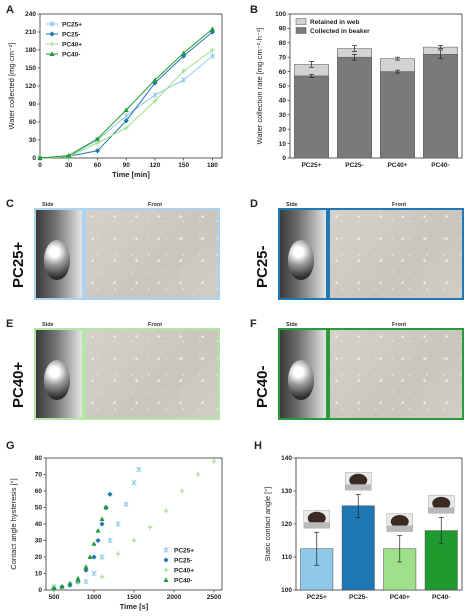 The width and height of the screenshot is (468, 616). What do you see at coordinates (283, 72) in the screenshot?
I see `chart-b-ytick-label: 60` at bounding box center [283, 72].